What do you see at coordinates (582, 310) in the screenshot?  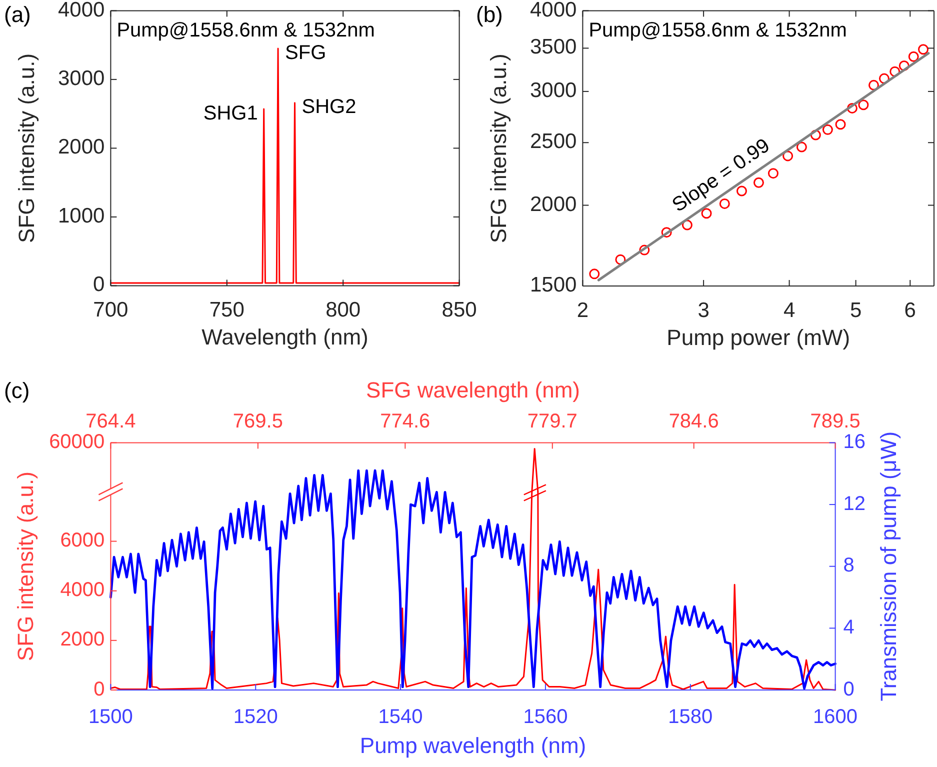 I see `x-tick-label: 2` at bounding box center [582, 310].